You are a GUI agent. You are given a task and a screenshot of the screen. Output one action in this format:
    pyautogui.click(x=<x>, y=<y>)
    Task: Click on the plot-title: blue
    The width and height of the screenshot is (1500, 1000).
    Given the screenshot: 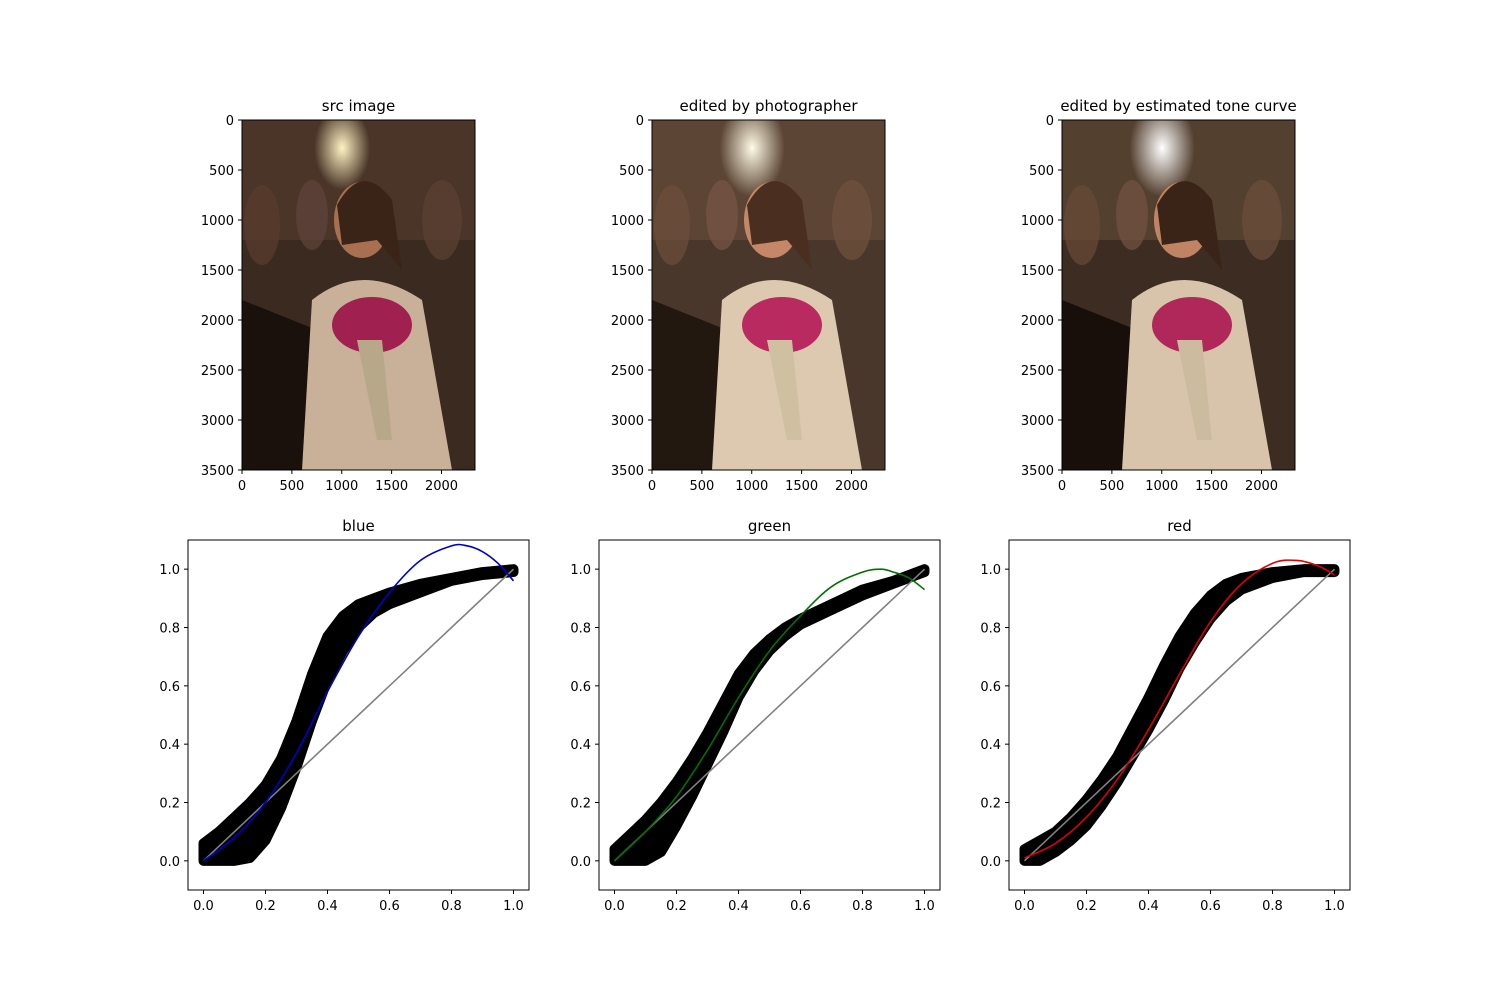 What is the action you would take?
    pyautogui.click(x=358, y=526)
    